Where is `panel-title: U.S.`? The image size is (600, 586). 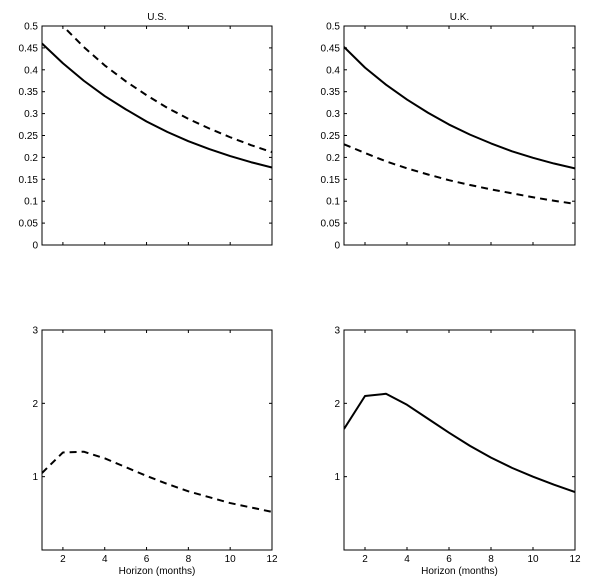
panel-title: U.S. is located at coordinates (156, 17).